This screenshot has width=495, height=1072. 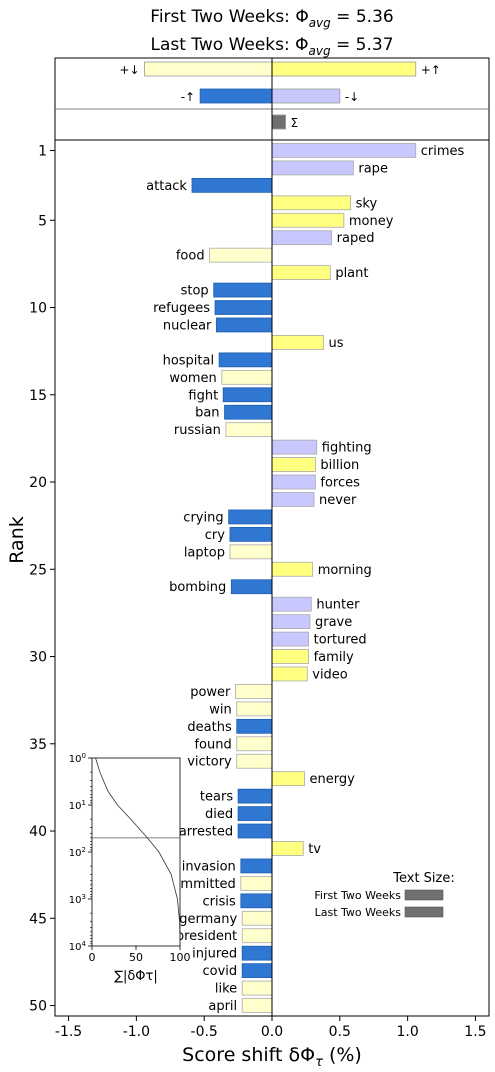 What do you see at coordinates (278, 122) in the screenshot?
I see `summary-bar` at bounding box center [278, 122].